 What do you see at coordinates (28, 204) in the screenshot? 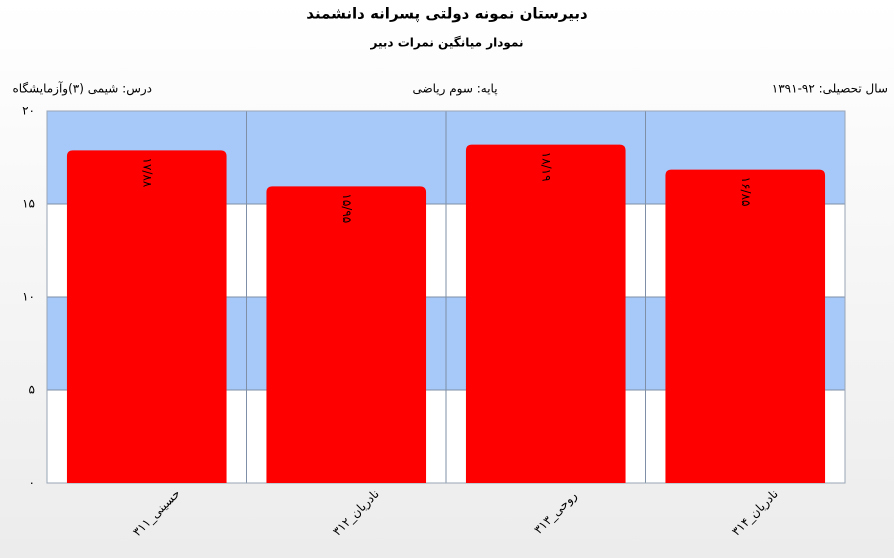
I see `y-tick-label: ۱۵` at bounding box center [28, 204].